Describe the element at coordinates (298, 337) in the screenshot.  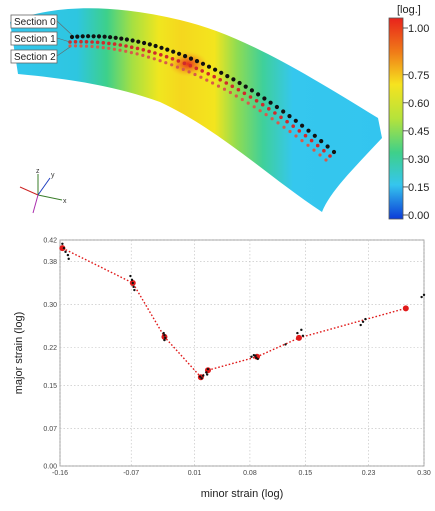
I see `red-series-point` at that location.